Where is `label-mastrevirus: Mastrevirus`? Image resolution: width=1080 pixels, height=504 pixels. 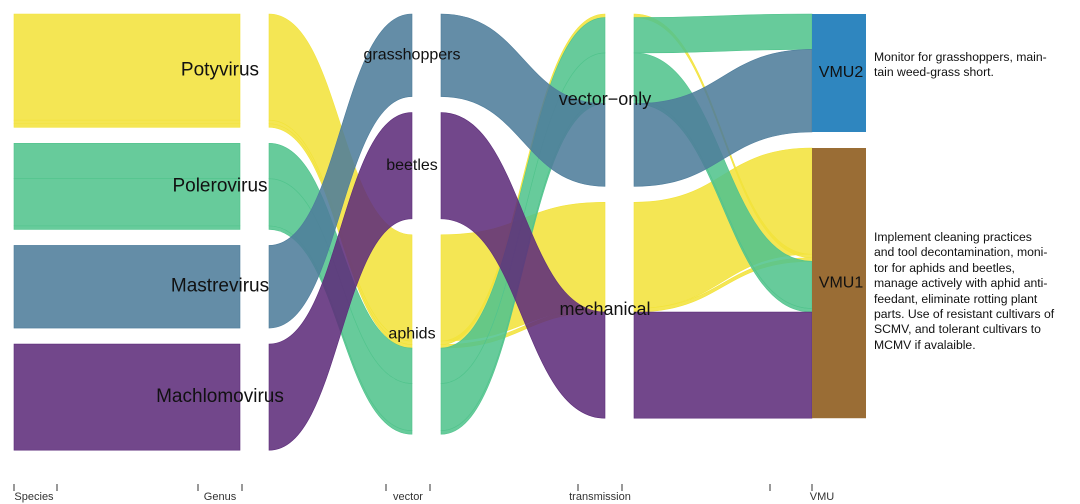 label-mastrevirus: Mastrevirus is located at coordinates (220, 286).